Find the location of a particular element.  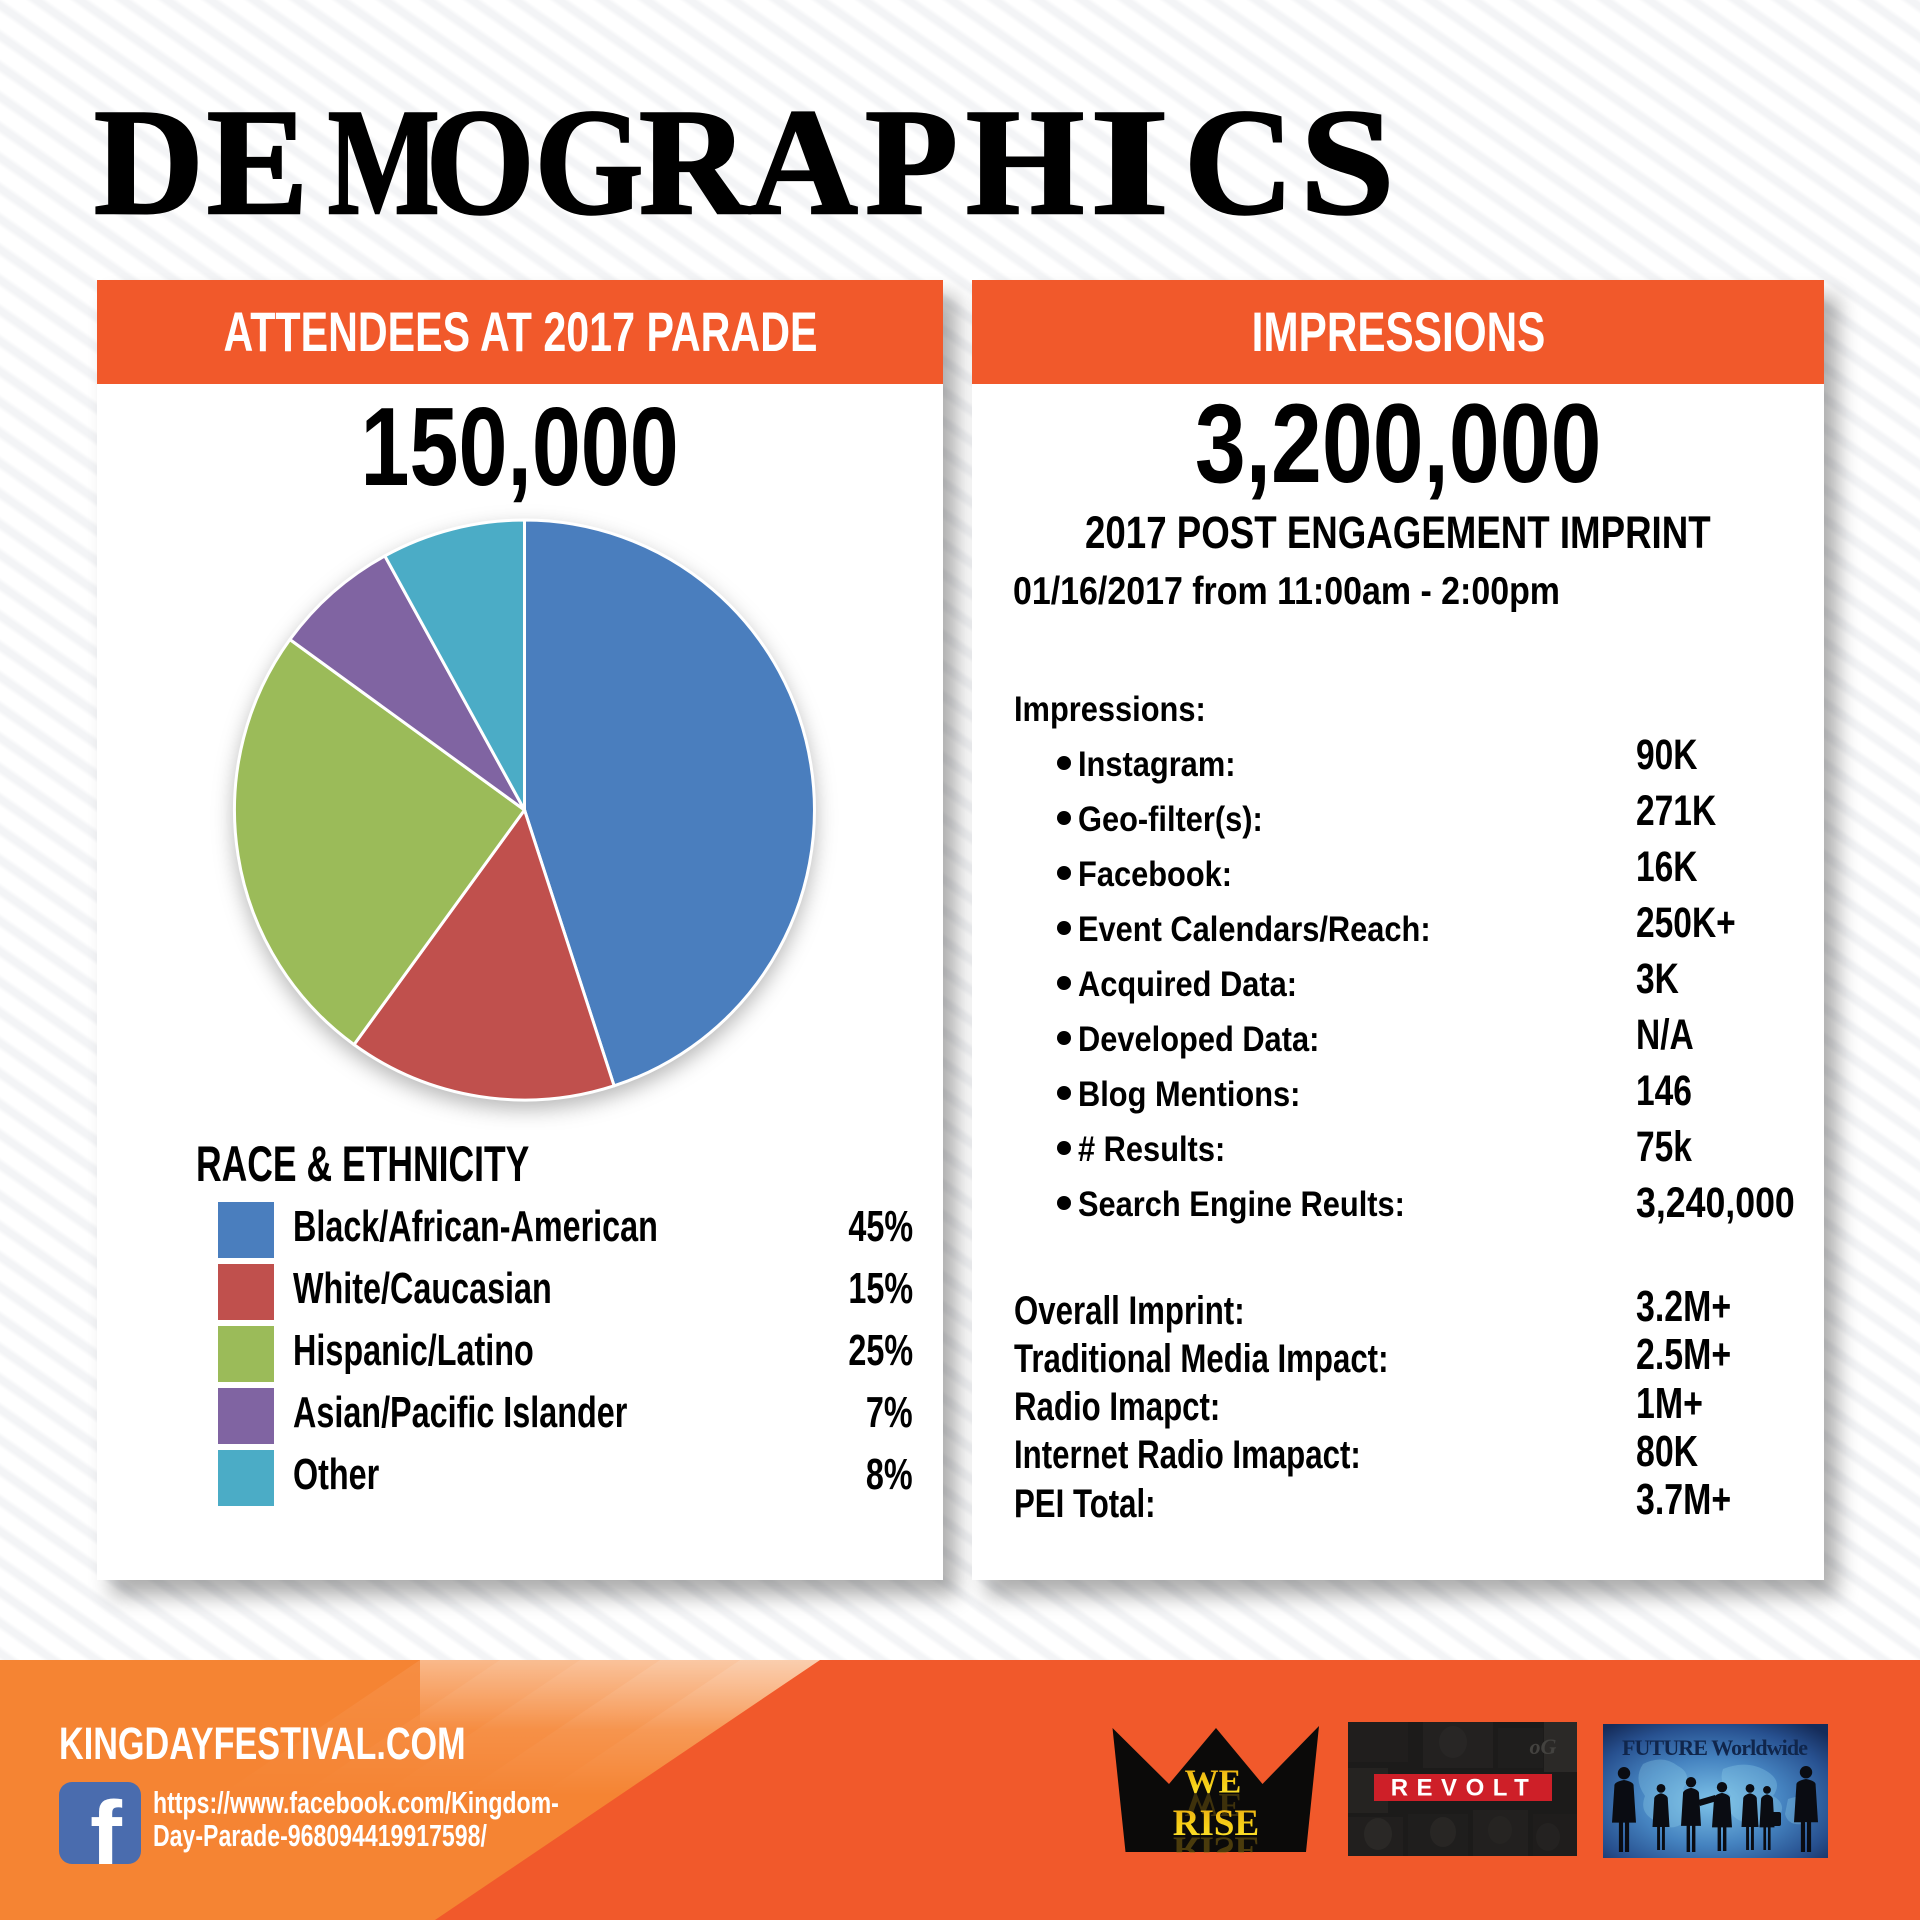

svg-text: REVOLT is located at coordinates (1464, 1788).